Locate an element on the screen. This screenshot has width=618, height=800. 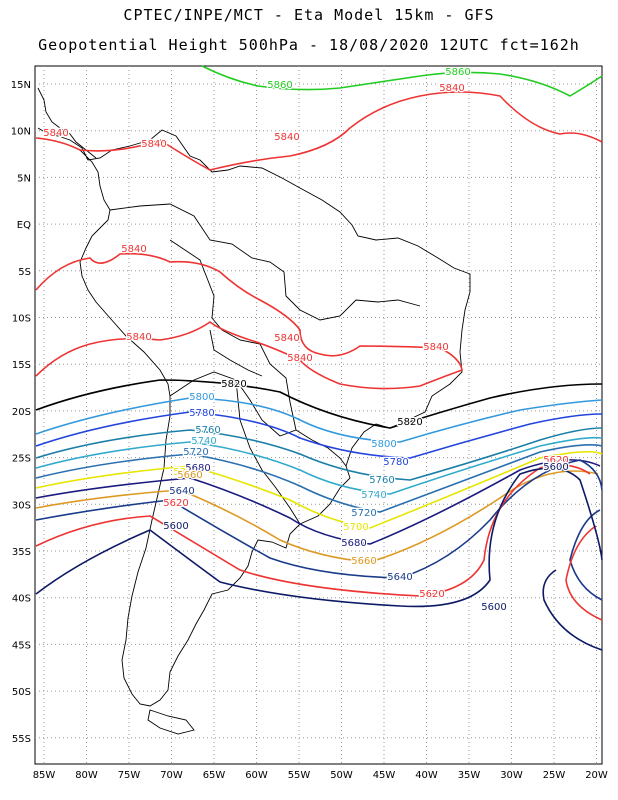
lat-label: 55S is located at coordinates (21, 739).